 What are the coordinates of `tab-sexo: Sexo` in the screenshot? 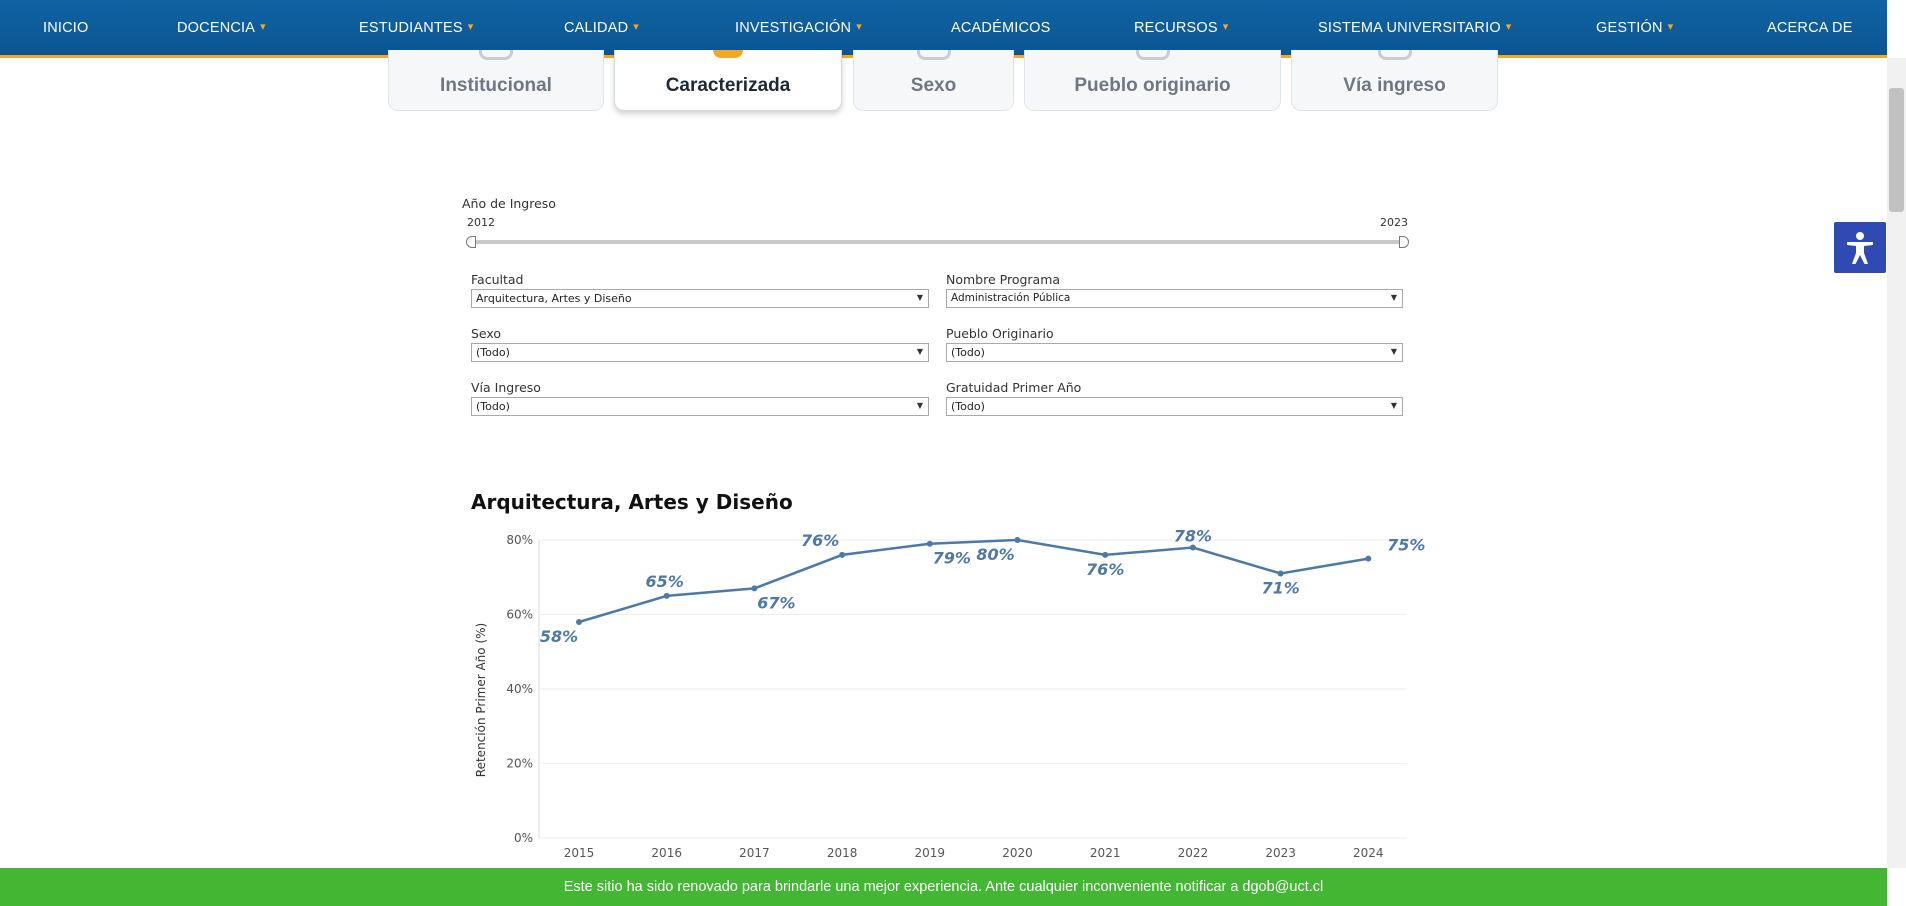 It's located at (933, 80).